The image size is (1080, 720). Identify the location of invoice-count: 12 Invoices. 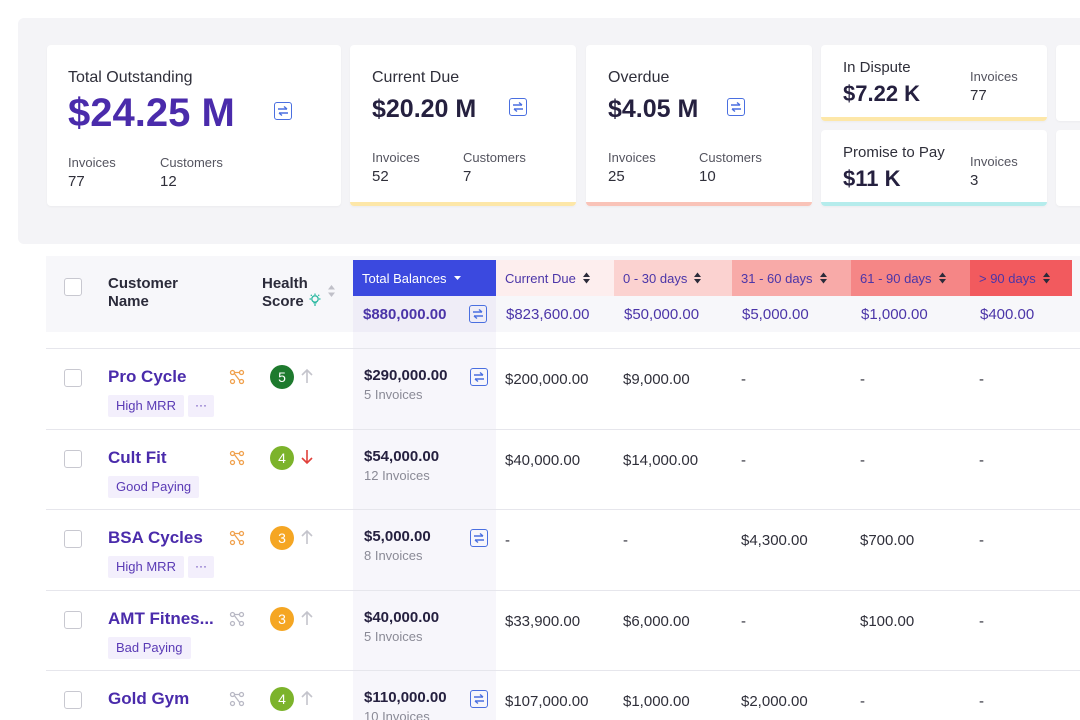
(397, 475).